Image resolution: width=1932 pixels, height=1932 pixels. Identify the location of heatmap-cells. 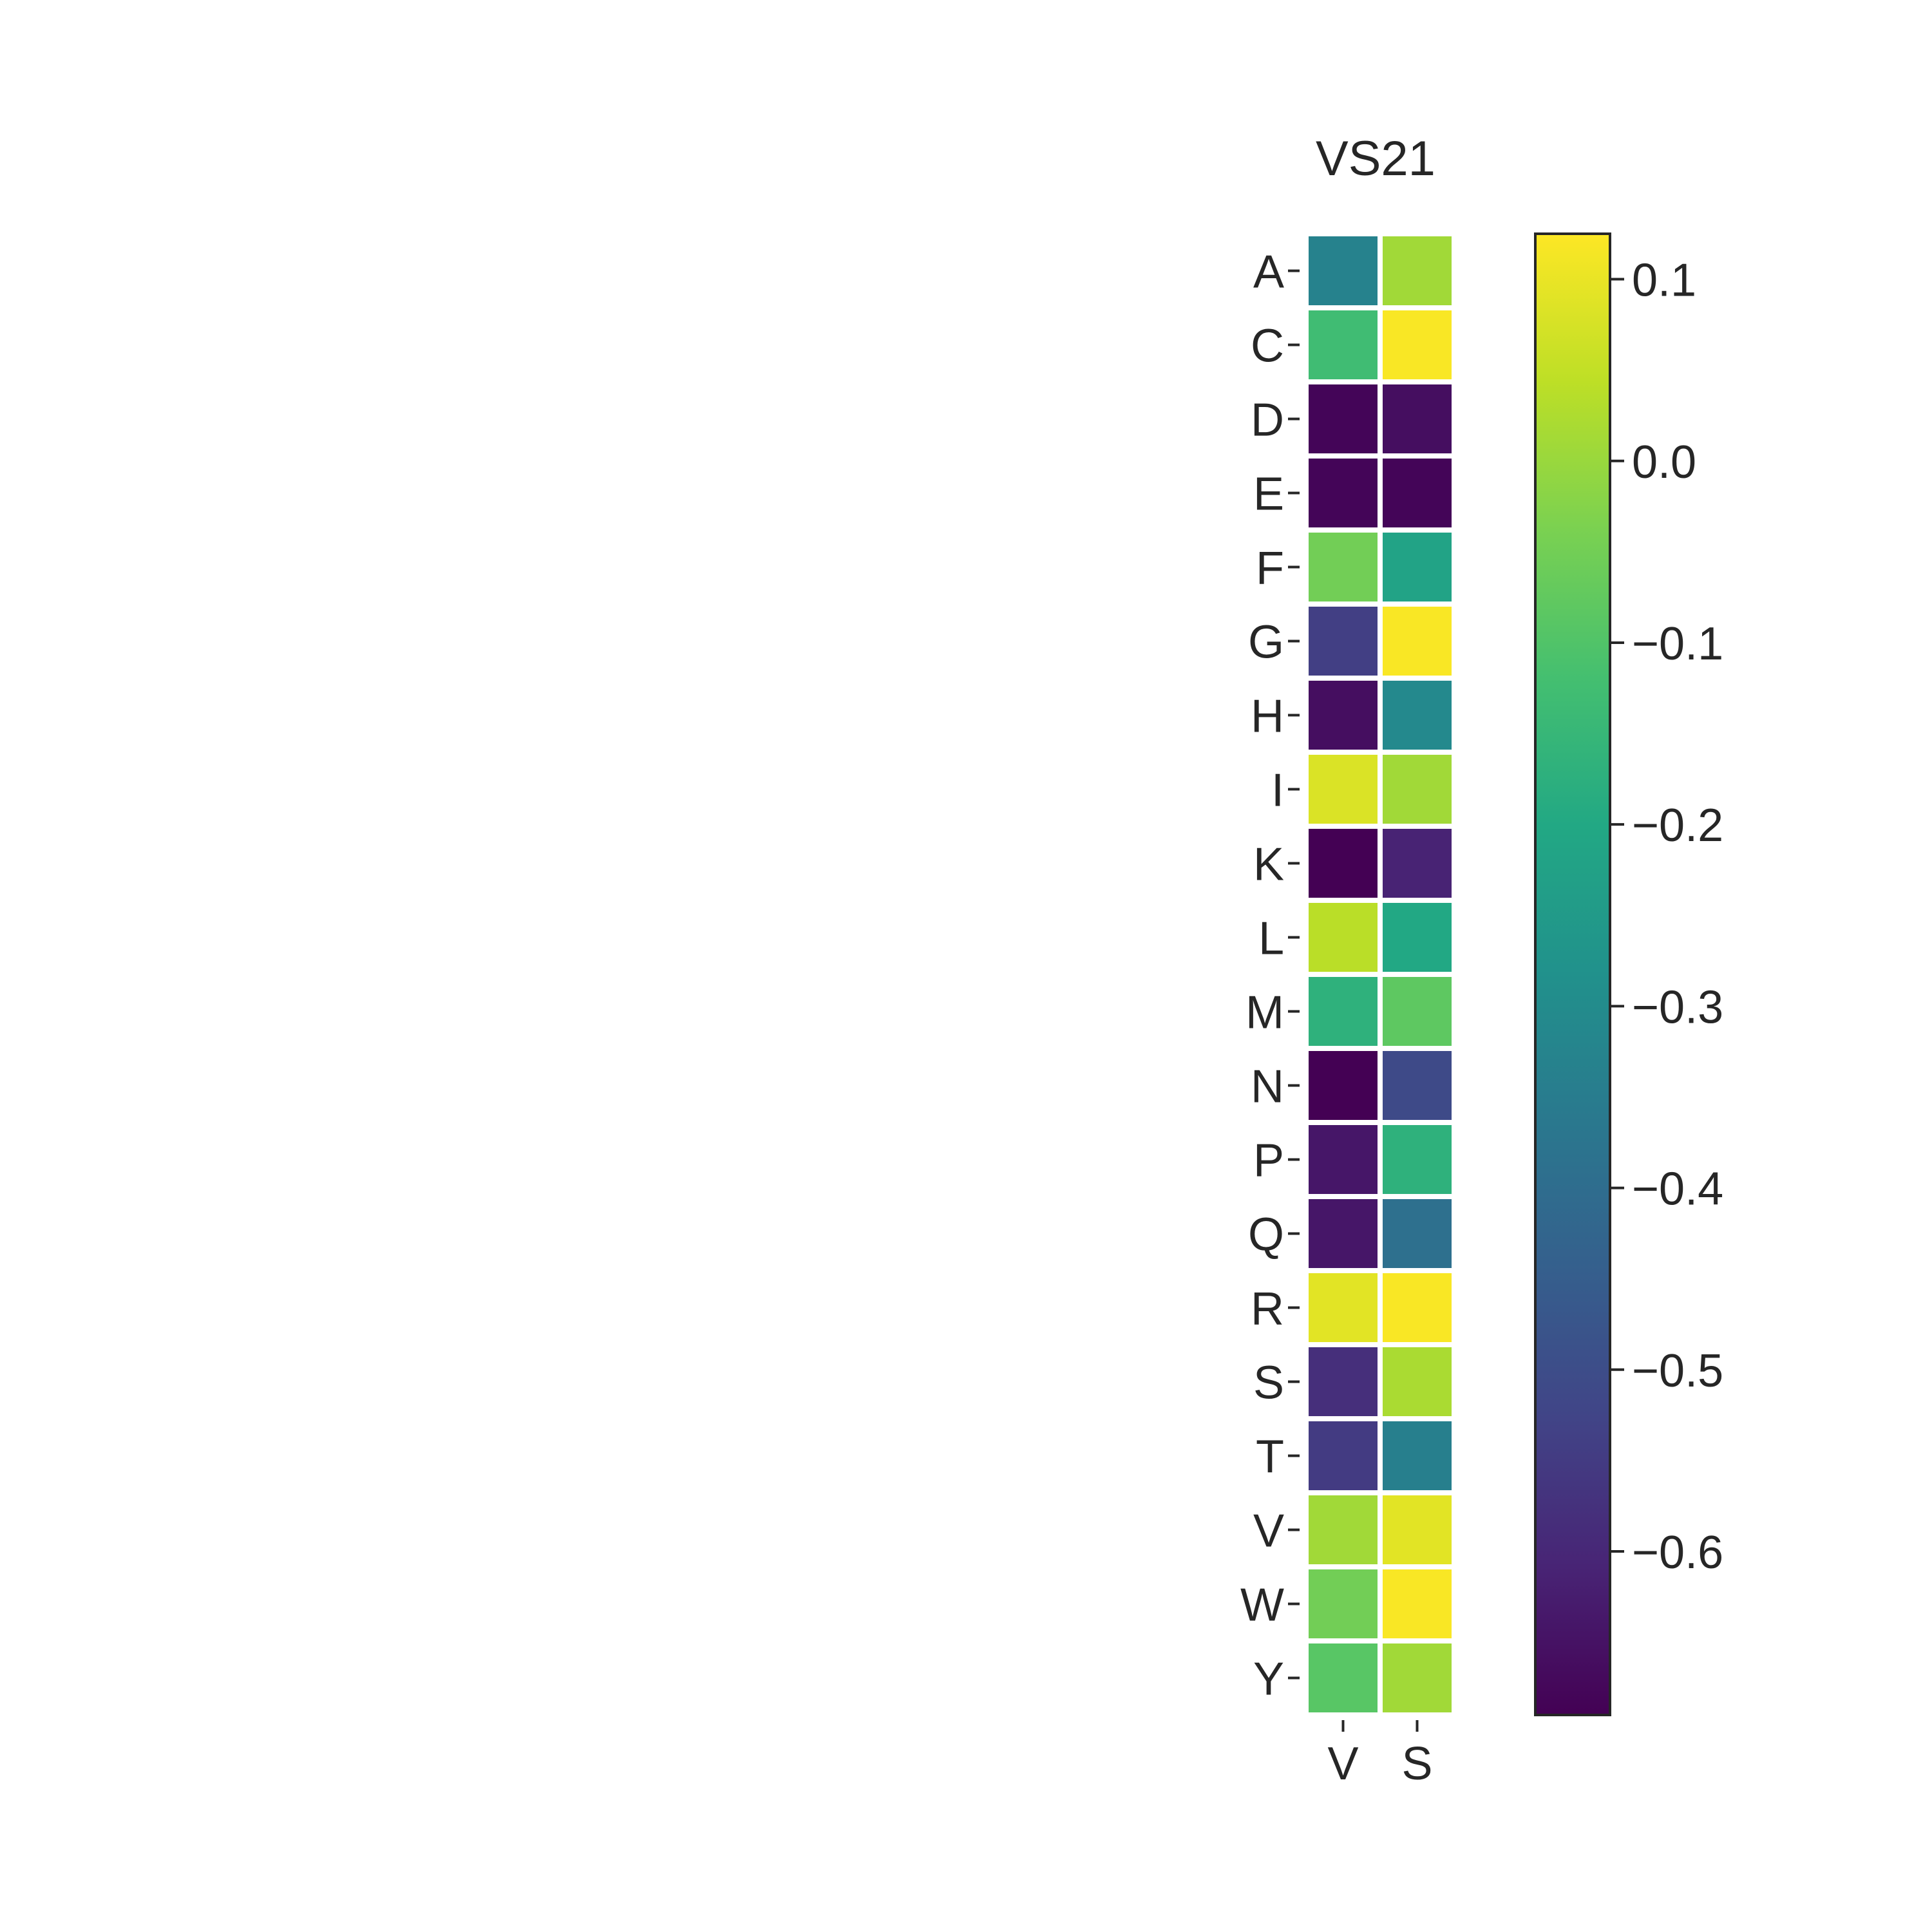
(1380, 975).